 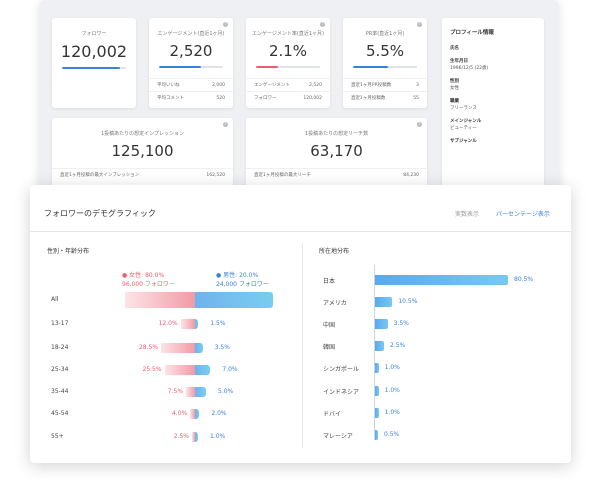 What do you see at coordinates (329, 325) in the screenshot?
I see `location-label: 中国` at bounding box center [329, 325].